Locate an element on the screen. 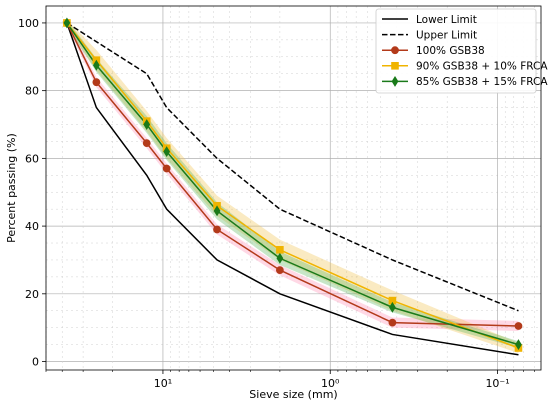 This screenshot has height=403, width=550. legend-box is located at coordinates (456, 51).